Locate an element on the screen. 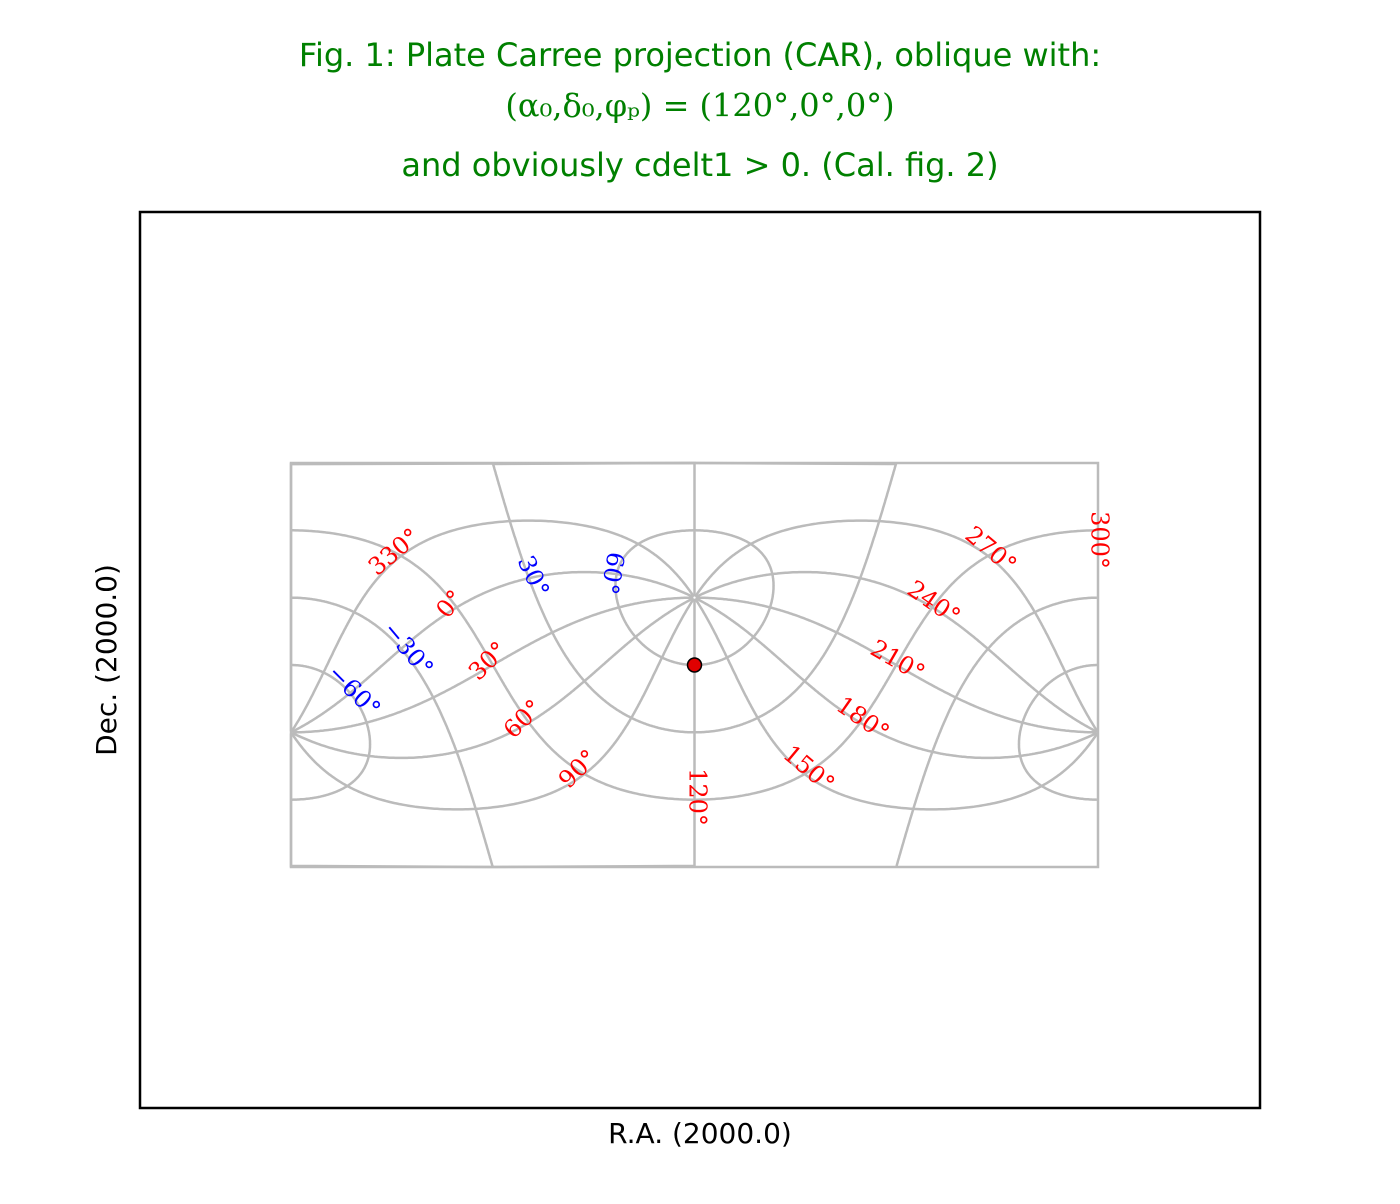 The image size is (1400, 1204). y-axis-label: Dec. (2000.0) is located at coordinates (106, 660).